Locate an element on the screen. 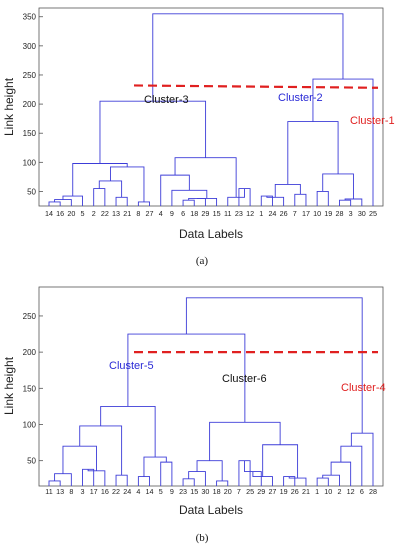 This screenshot has width=404, height=550. panel-a-leaf-label: 12 is located at coordinates (250, 213).